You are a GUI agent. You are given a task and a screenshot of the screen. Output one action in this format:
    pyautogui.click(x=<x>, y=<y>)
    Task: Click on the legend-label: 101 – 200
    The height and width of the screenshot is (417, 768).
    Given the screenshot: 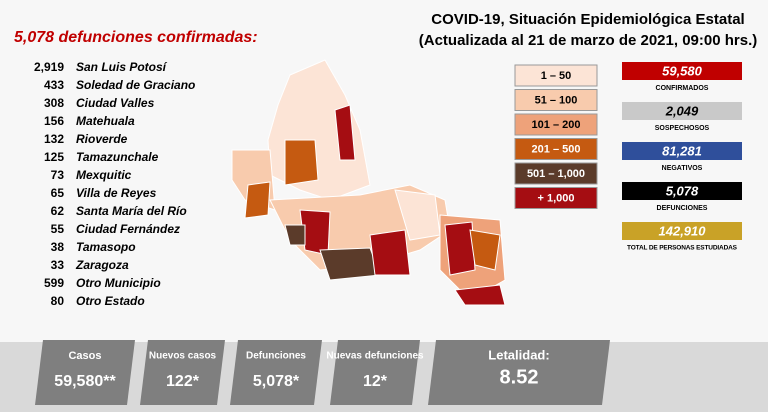 What is the action you would take?
    pyautogui.click(x=556, y=125)
    